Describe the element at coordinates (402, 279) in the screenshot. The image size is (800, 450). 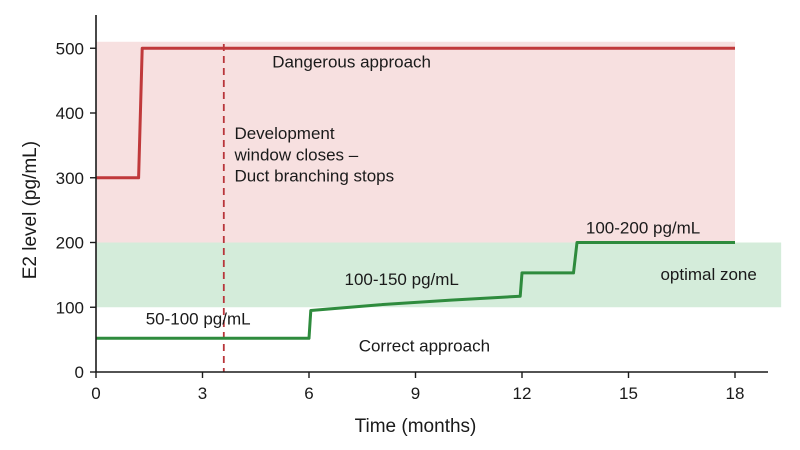
I see `range-100-150-label: 100-150 pg/mL` at that location.